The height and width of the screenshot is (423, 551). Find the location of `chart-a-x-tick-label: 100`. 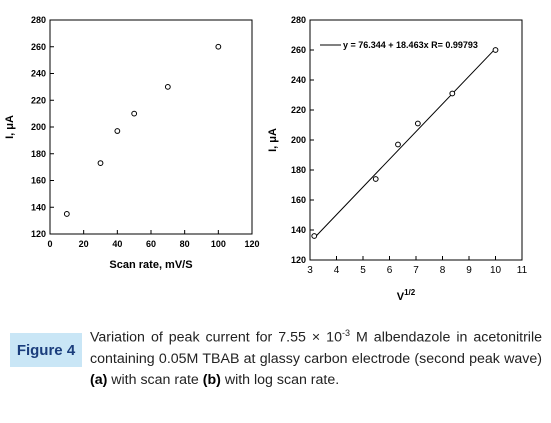

chart-a-x-tick-label: 100 is located at coordinates (218, 244).